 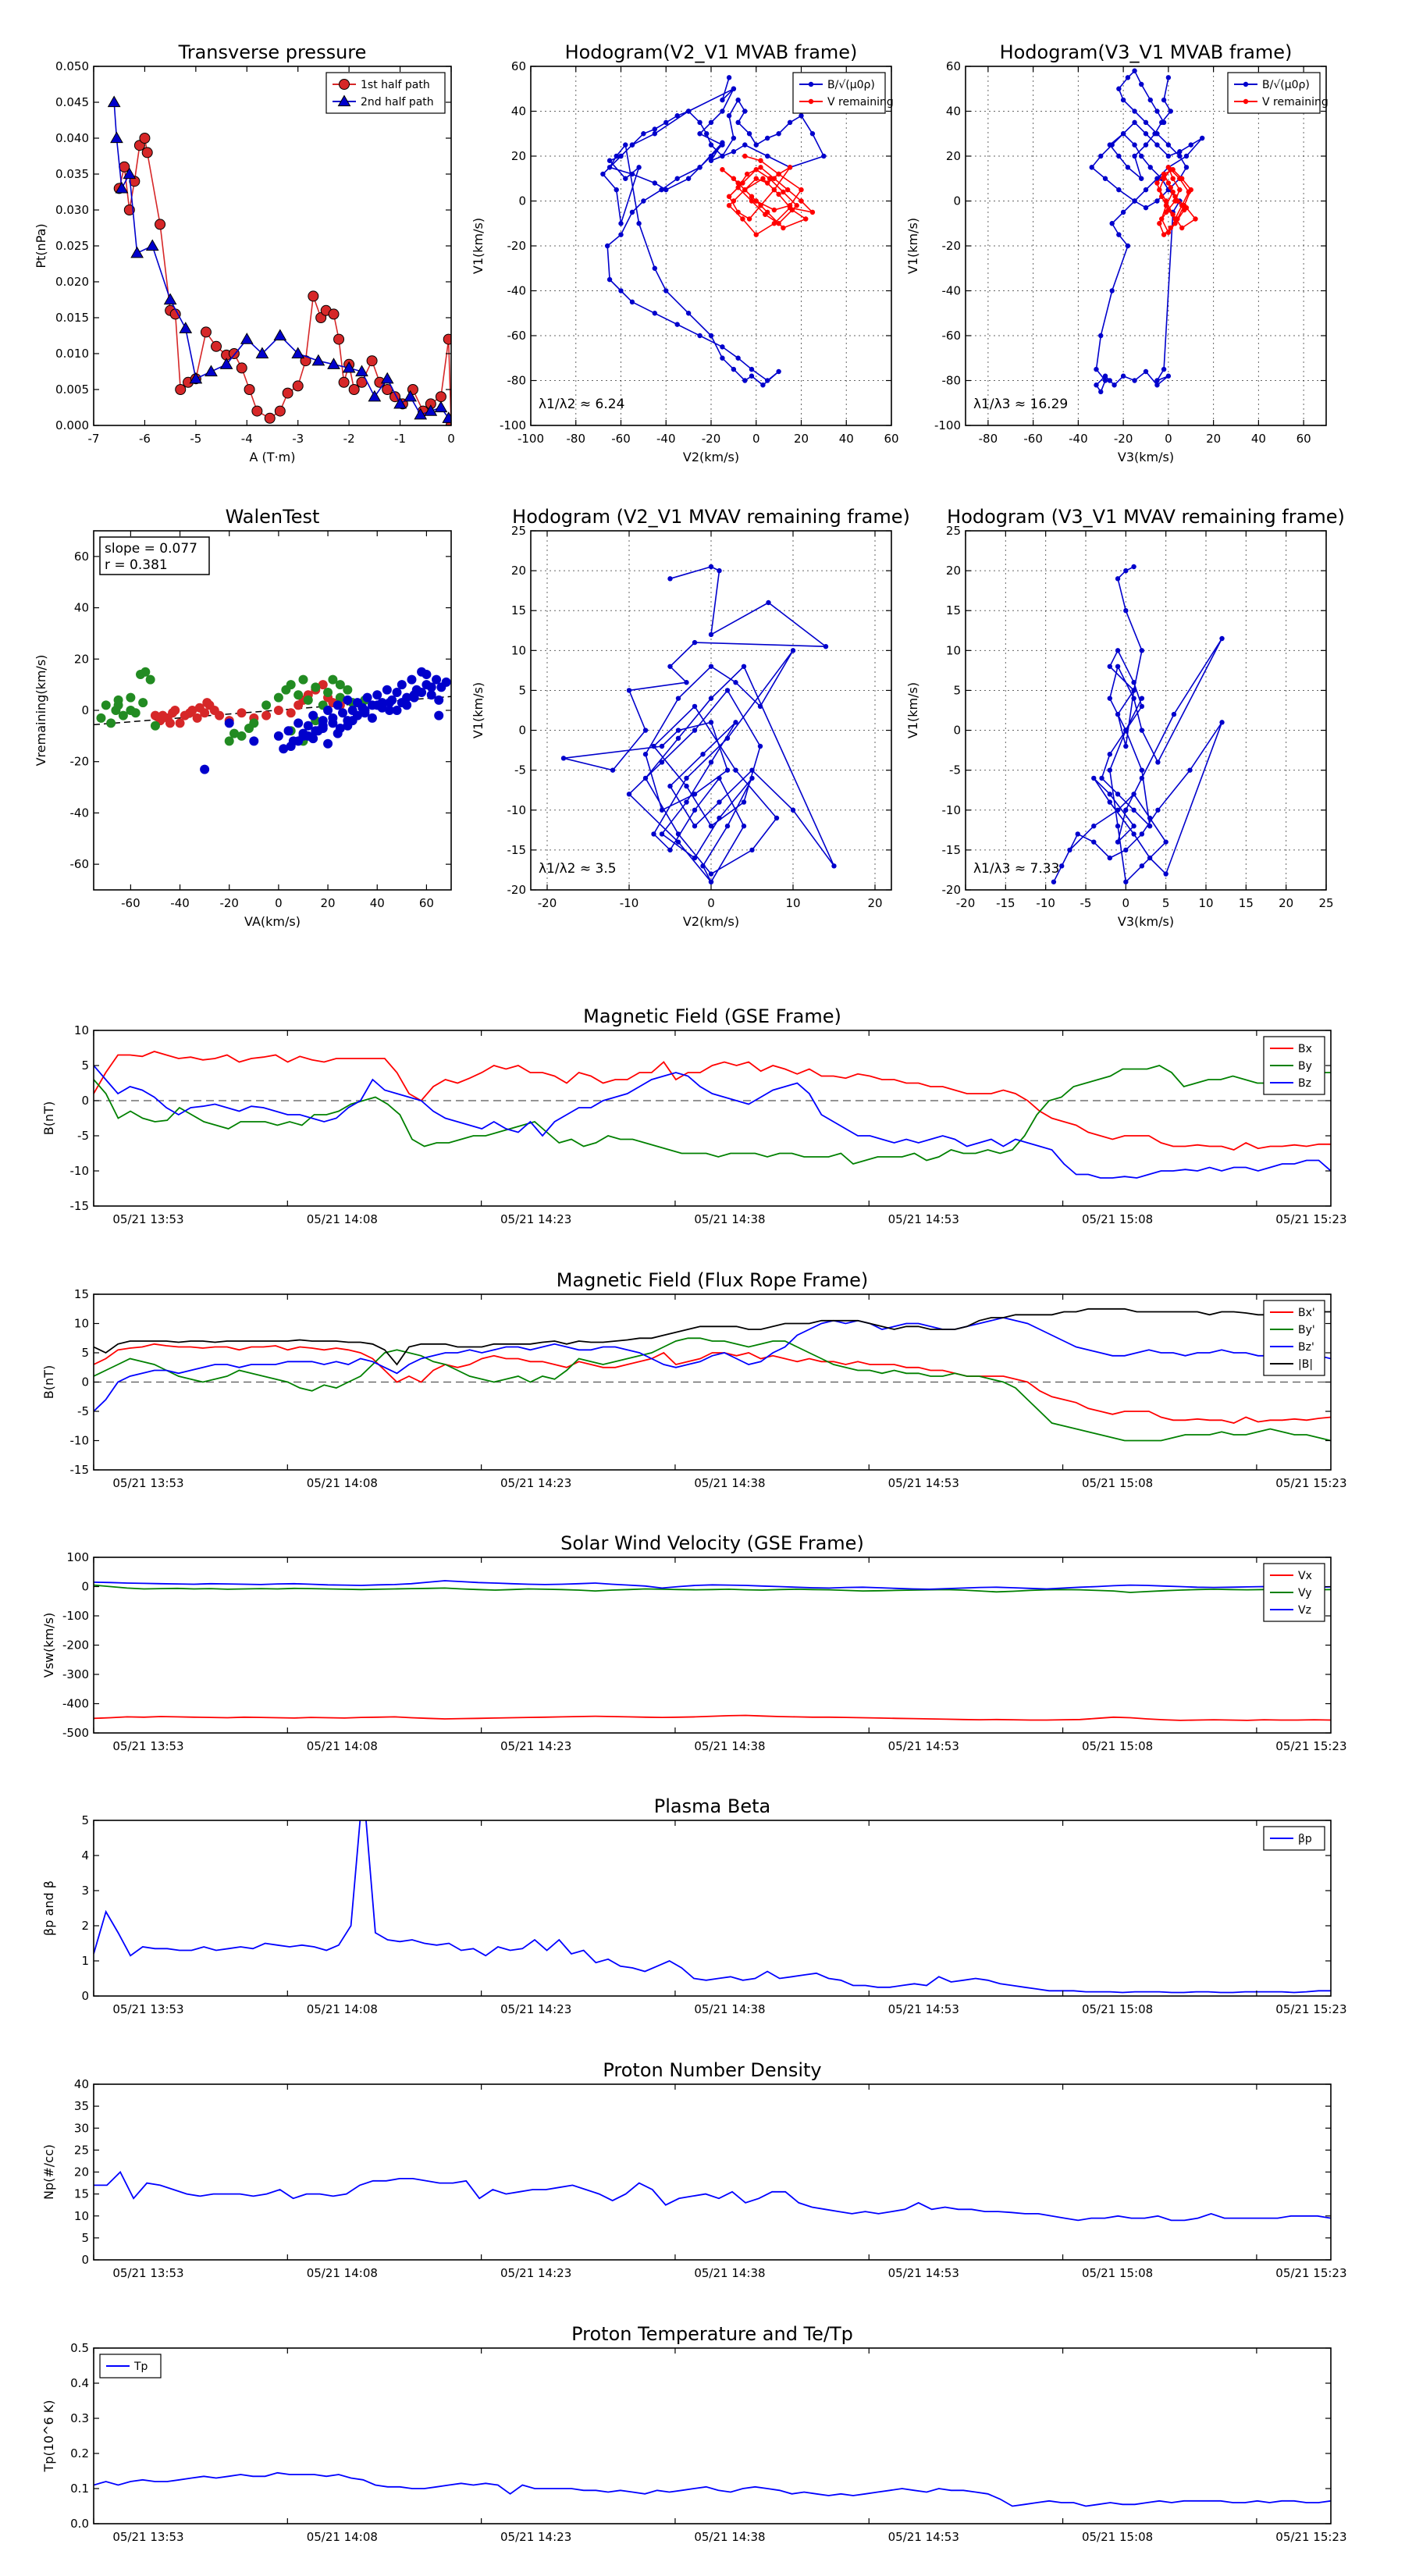 I want to click on y-tick-label: 40, so click(x=954, y=112).